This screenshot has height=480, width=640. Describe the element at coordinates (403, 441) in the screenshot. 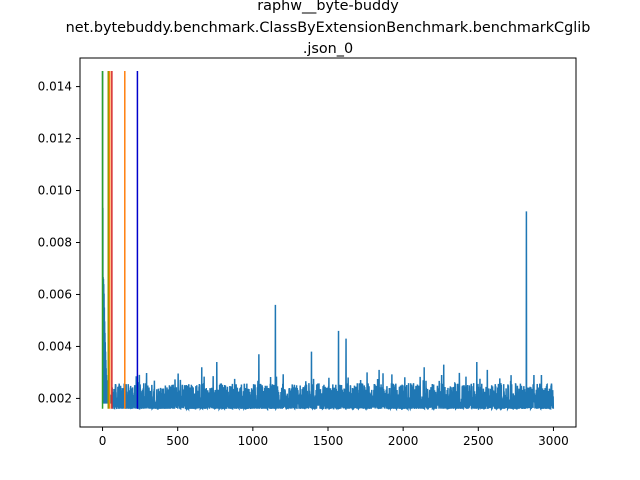

I see `x-tick-label: 2000` at that location.